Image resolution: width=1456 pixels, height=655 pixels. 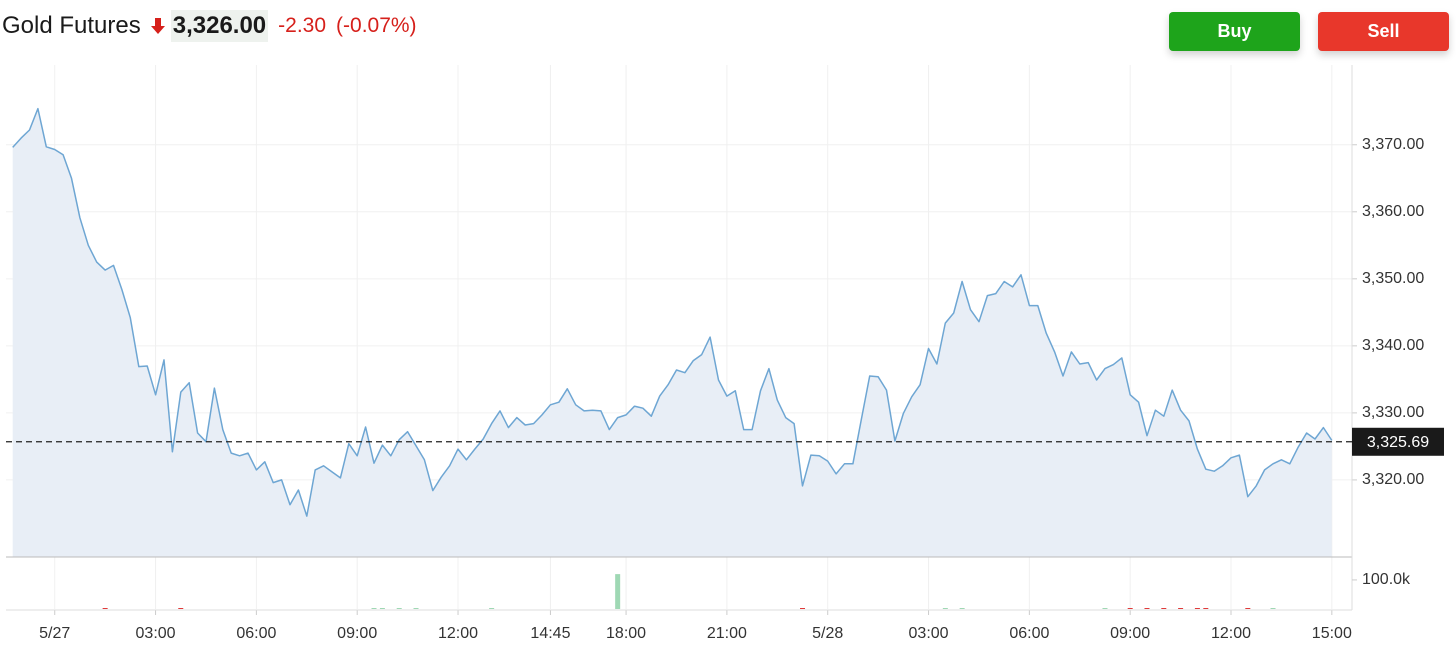 I want to click on last-price-box, so click(x=1398, y=441).